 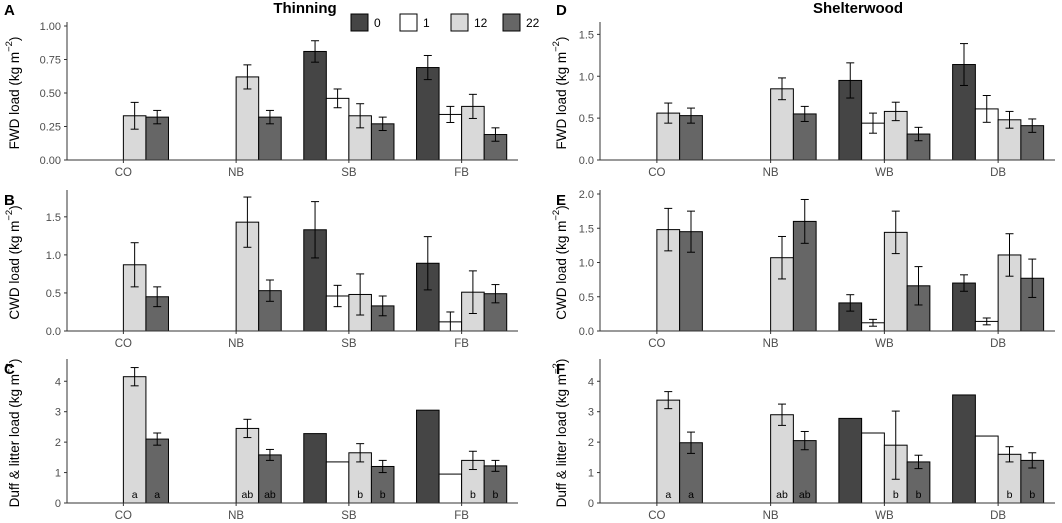 What do you see at coordinates (591, 443) in the screenshot?
I see `y-tick-label-F: 2` at bounding box center [591, 443].